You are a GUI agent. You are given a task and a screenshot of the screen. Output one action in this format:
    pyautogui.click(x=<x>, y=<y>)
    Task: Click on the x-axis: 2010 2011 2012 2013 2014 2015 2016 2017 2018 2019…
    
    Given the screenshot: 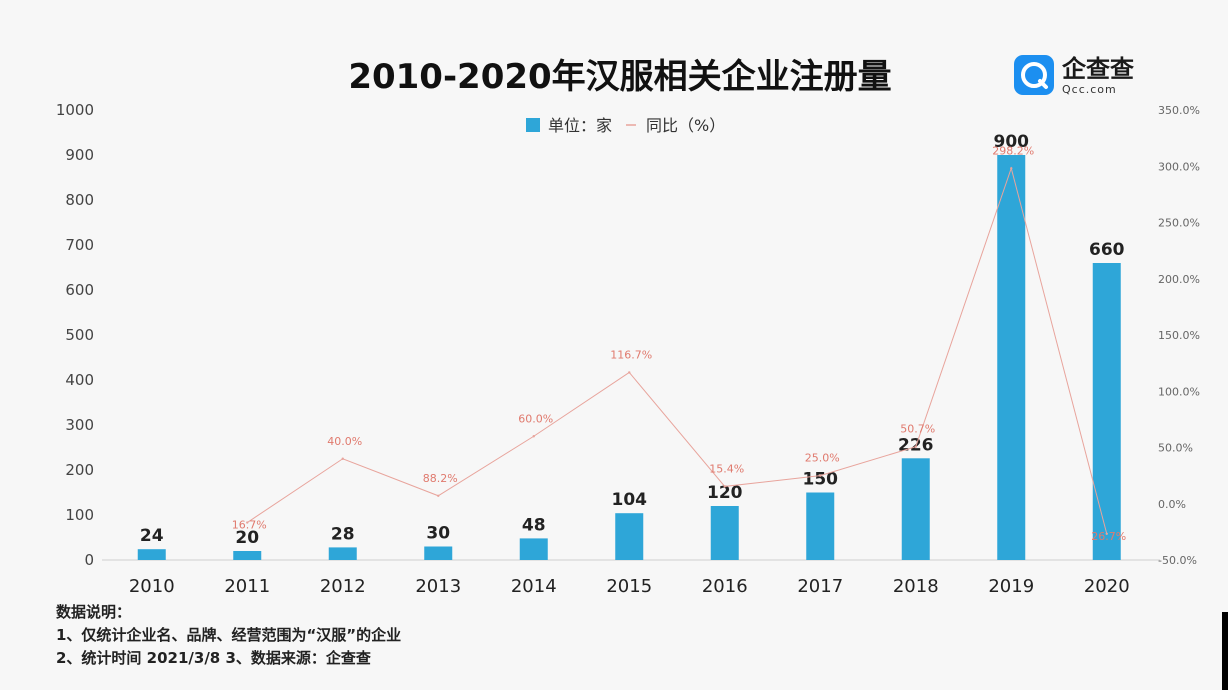 What is the action you would take?
    pyautogui.click(x=629, y=586)
    